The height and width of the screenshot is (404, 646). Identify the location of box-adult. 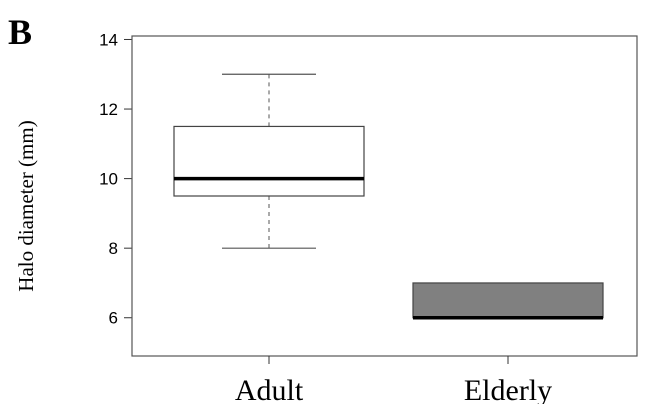
(269, 161).